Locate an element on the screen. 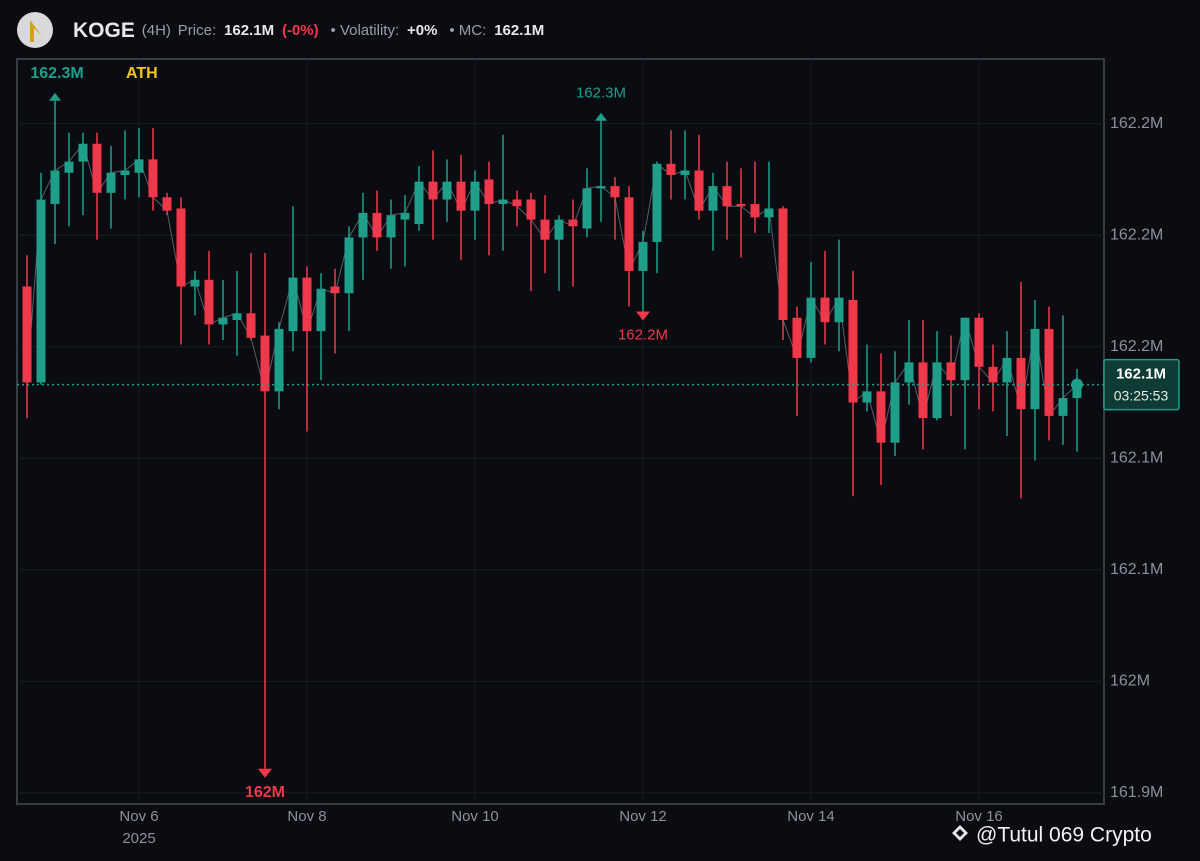 This screenshot has height=861, width=1200. interval: (4H) is located at coordinates (156, 30).